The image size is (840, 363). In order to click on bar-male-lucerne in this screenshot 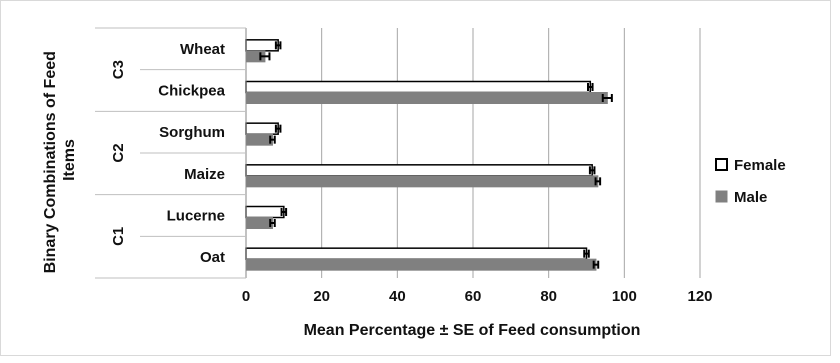, I will do `click(259, 223)`.